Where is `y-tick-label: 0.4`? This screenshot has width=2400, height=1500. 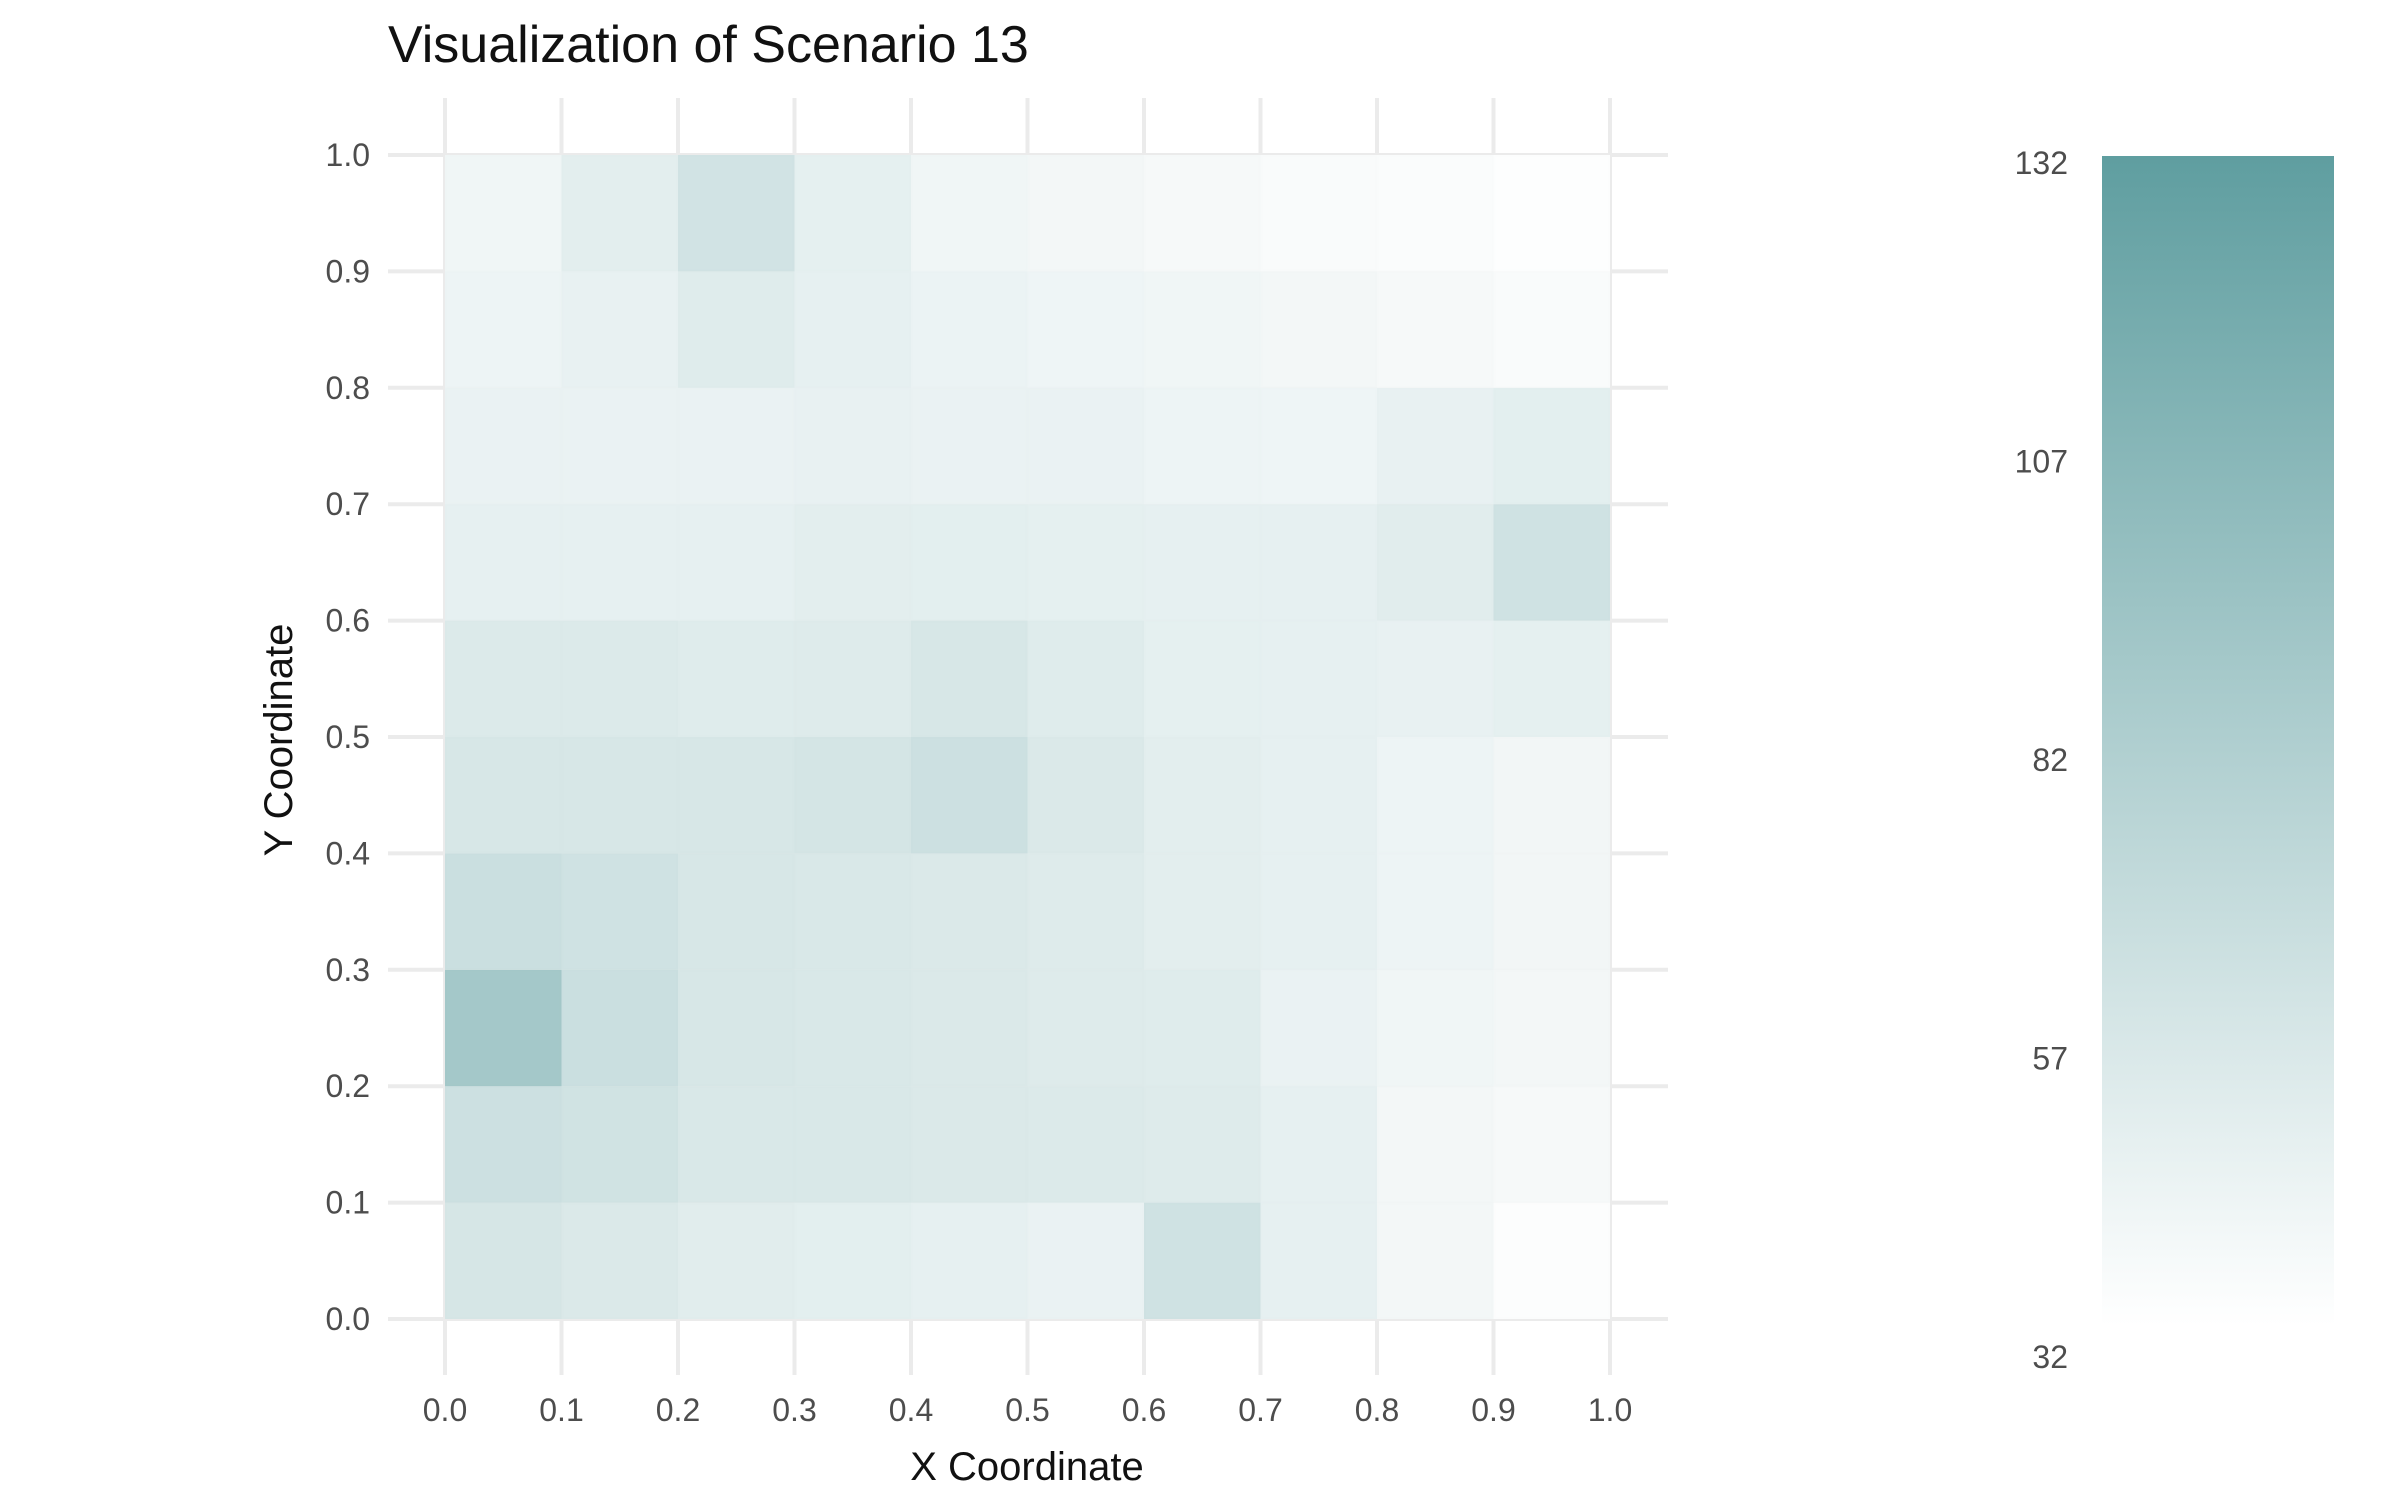 y-tick-label: 0.4 is located at coordinates (348, 853).